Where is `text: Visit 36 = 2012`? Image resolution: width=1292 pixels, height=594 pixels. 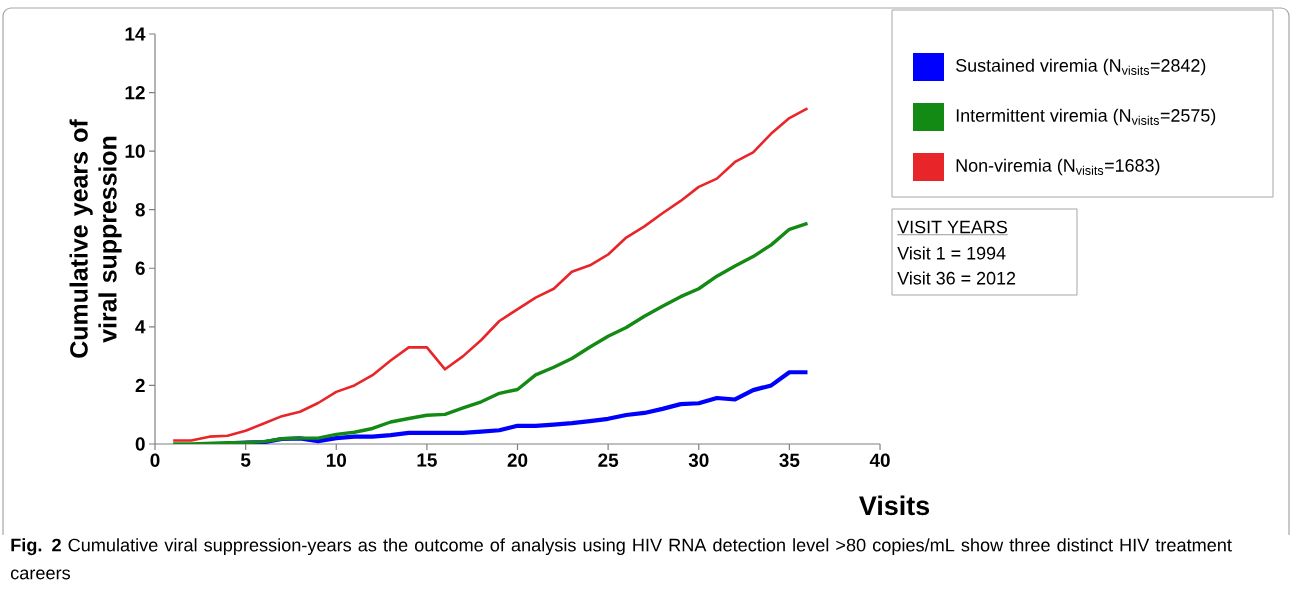
text: Visit 36 = 2012 is located at coordinates (956, 278).